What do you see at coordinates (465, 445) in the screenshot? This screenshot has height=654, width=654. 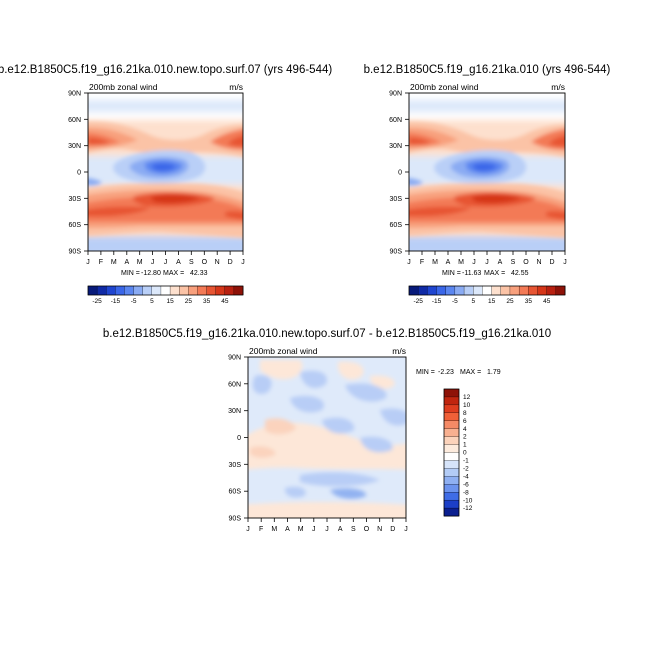 I see `colorbar-label: 1` at bounding box center [465, 445].